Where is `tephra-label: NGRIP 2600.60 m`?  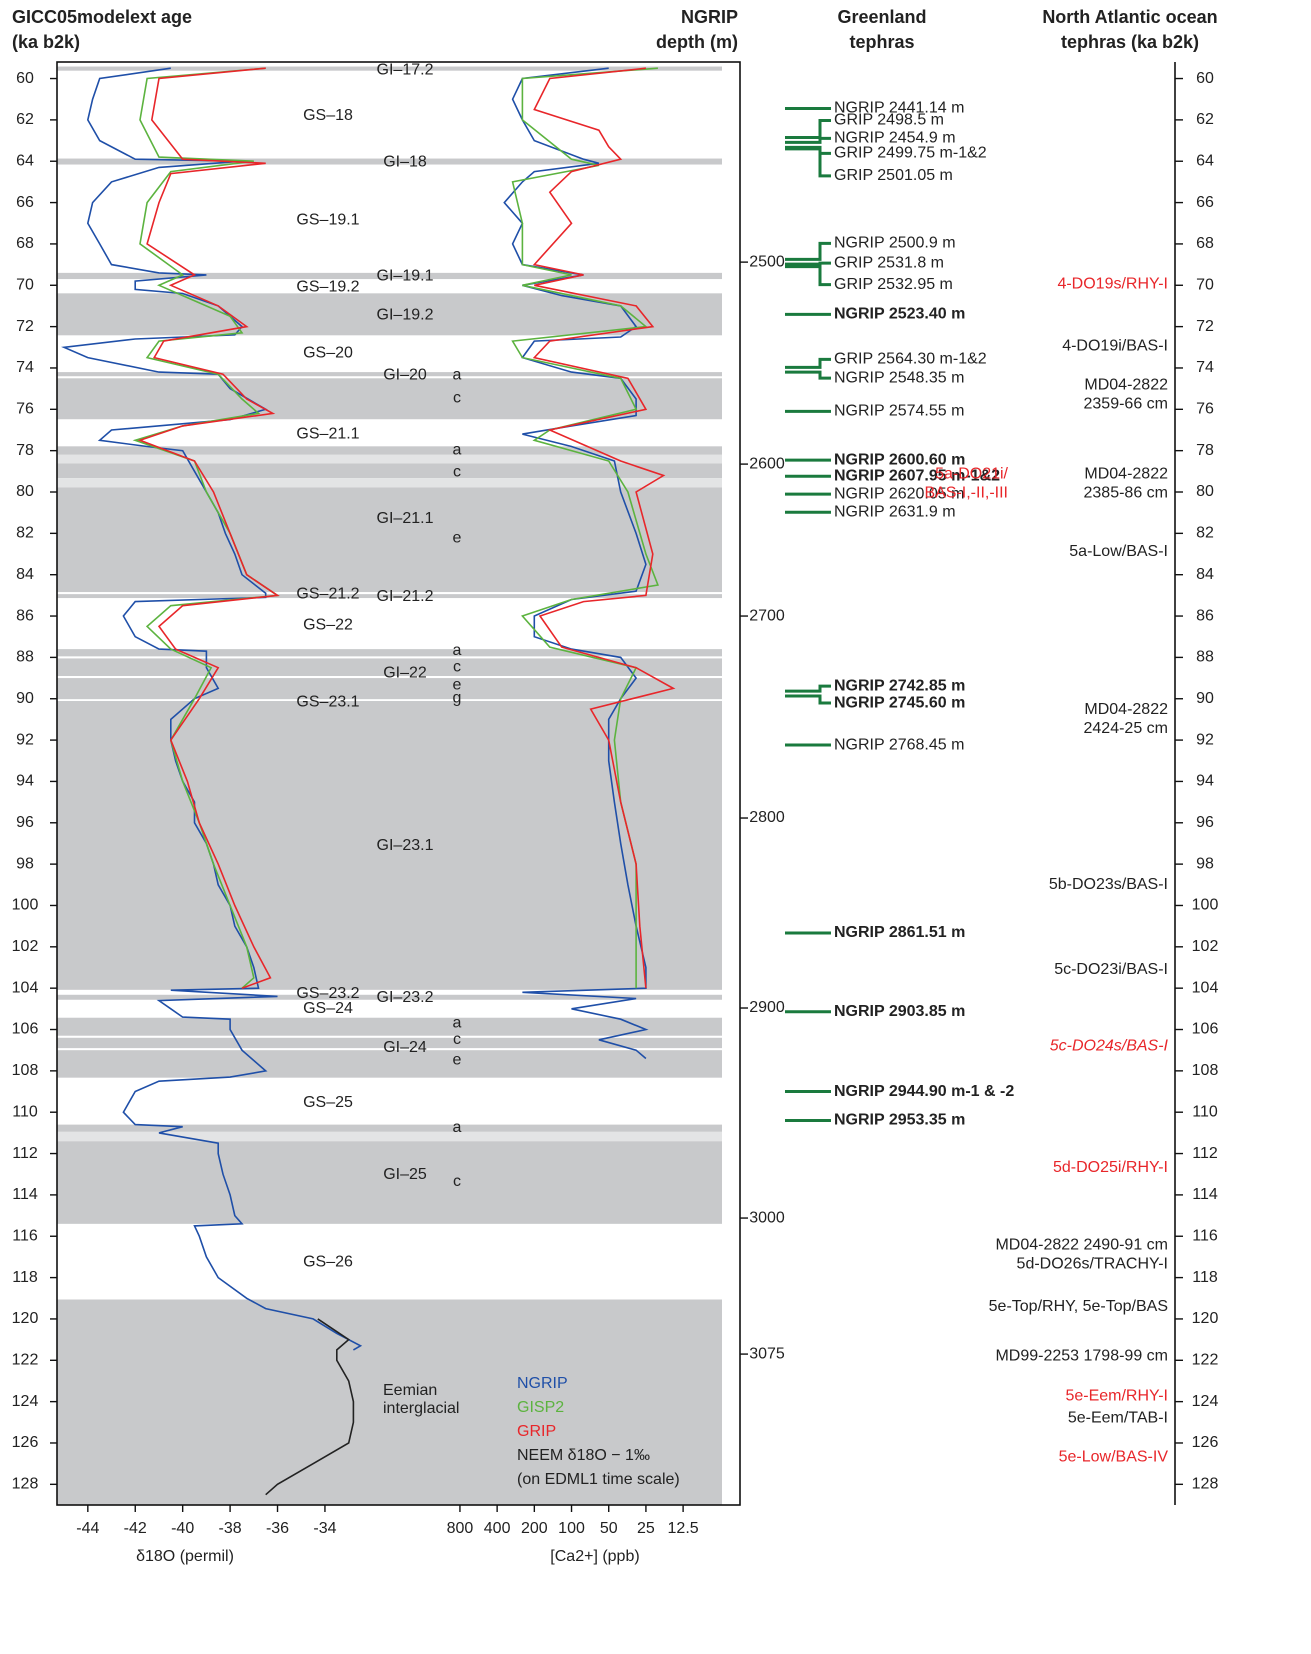
tephra-label: NGRIP 2600.60 m is located at coordinates (899, 459).